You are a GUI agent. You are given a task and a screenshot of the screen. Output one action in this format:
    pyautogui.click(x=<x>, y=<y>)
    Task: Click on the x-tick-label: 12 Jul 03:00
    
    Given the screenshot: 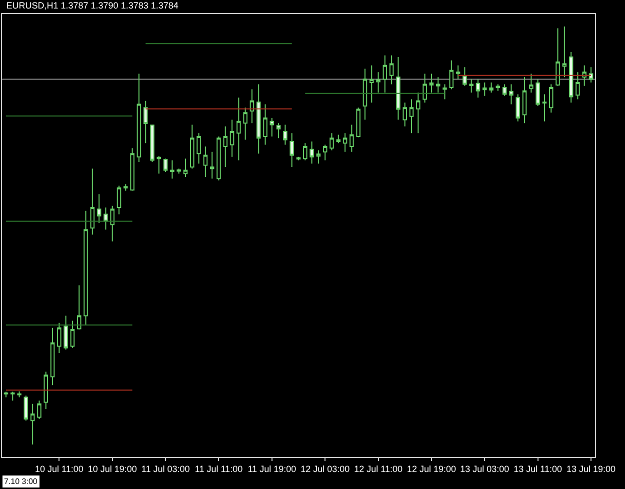 What is the action you would take?
    pyautogui.click(x=325, y=469)
    